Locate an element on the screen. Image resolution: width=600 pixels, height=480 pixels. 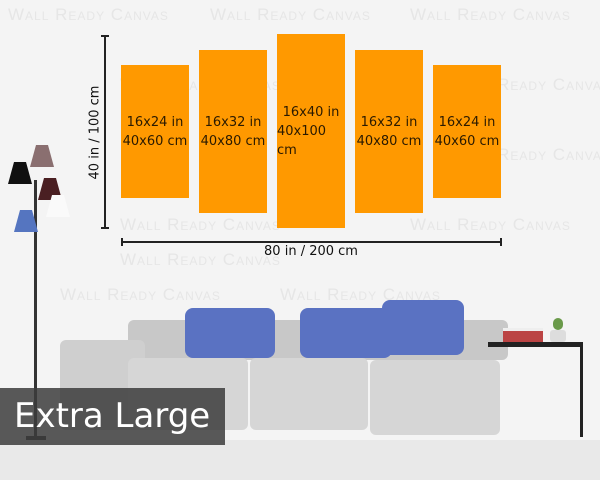
floor is located at coordinates (300, 460).